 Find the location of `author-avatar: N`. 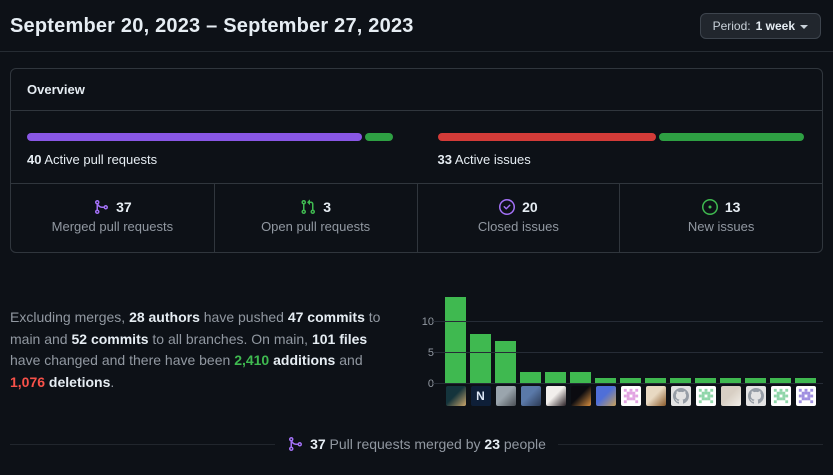

author-avatar: N is located at coordinates (480, 396).